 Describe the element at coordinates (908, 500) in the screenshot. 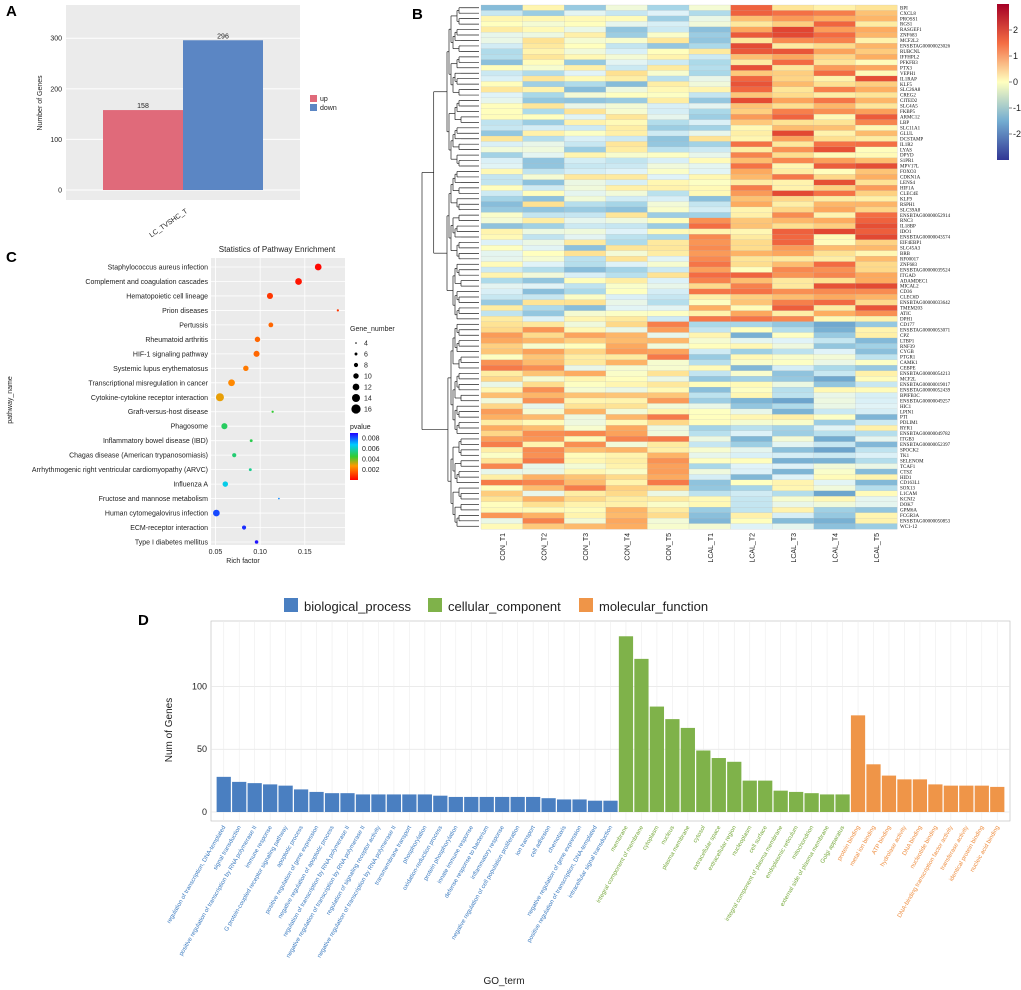

I see `heatmap-row-label: KCNJ2` at that location.